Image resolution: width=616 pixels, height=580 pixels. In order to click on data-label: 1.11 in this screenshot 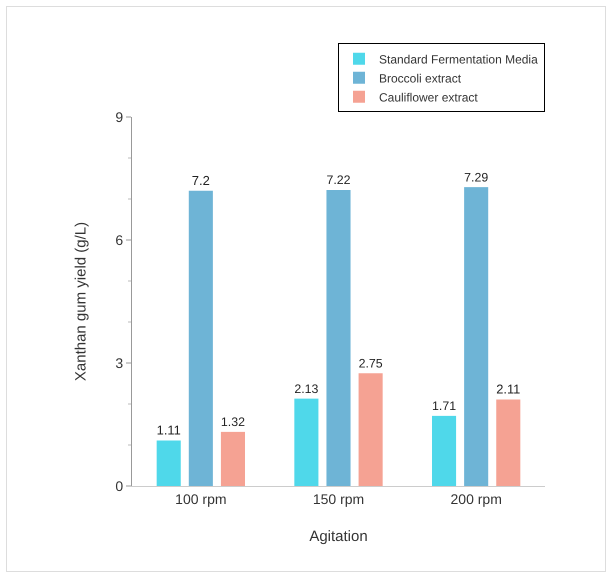, I will do `click(168, 430)`.